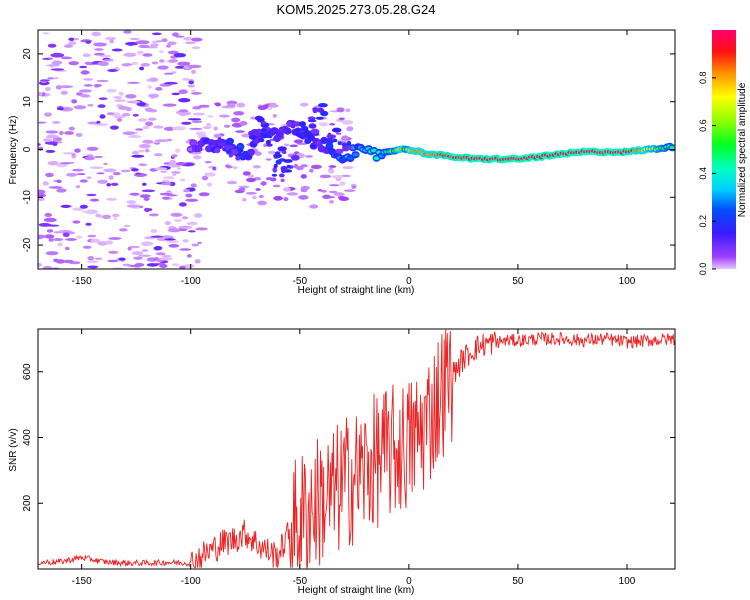  Describe the element at coordinates (27, 197) in the screenshot. I see `y-tick-label: -10` at that location.